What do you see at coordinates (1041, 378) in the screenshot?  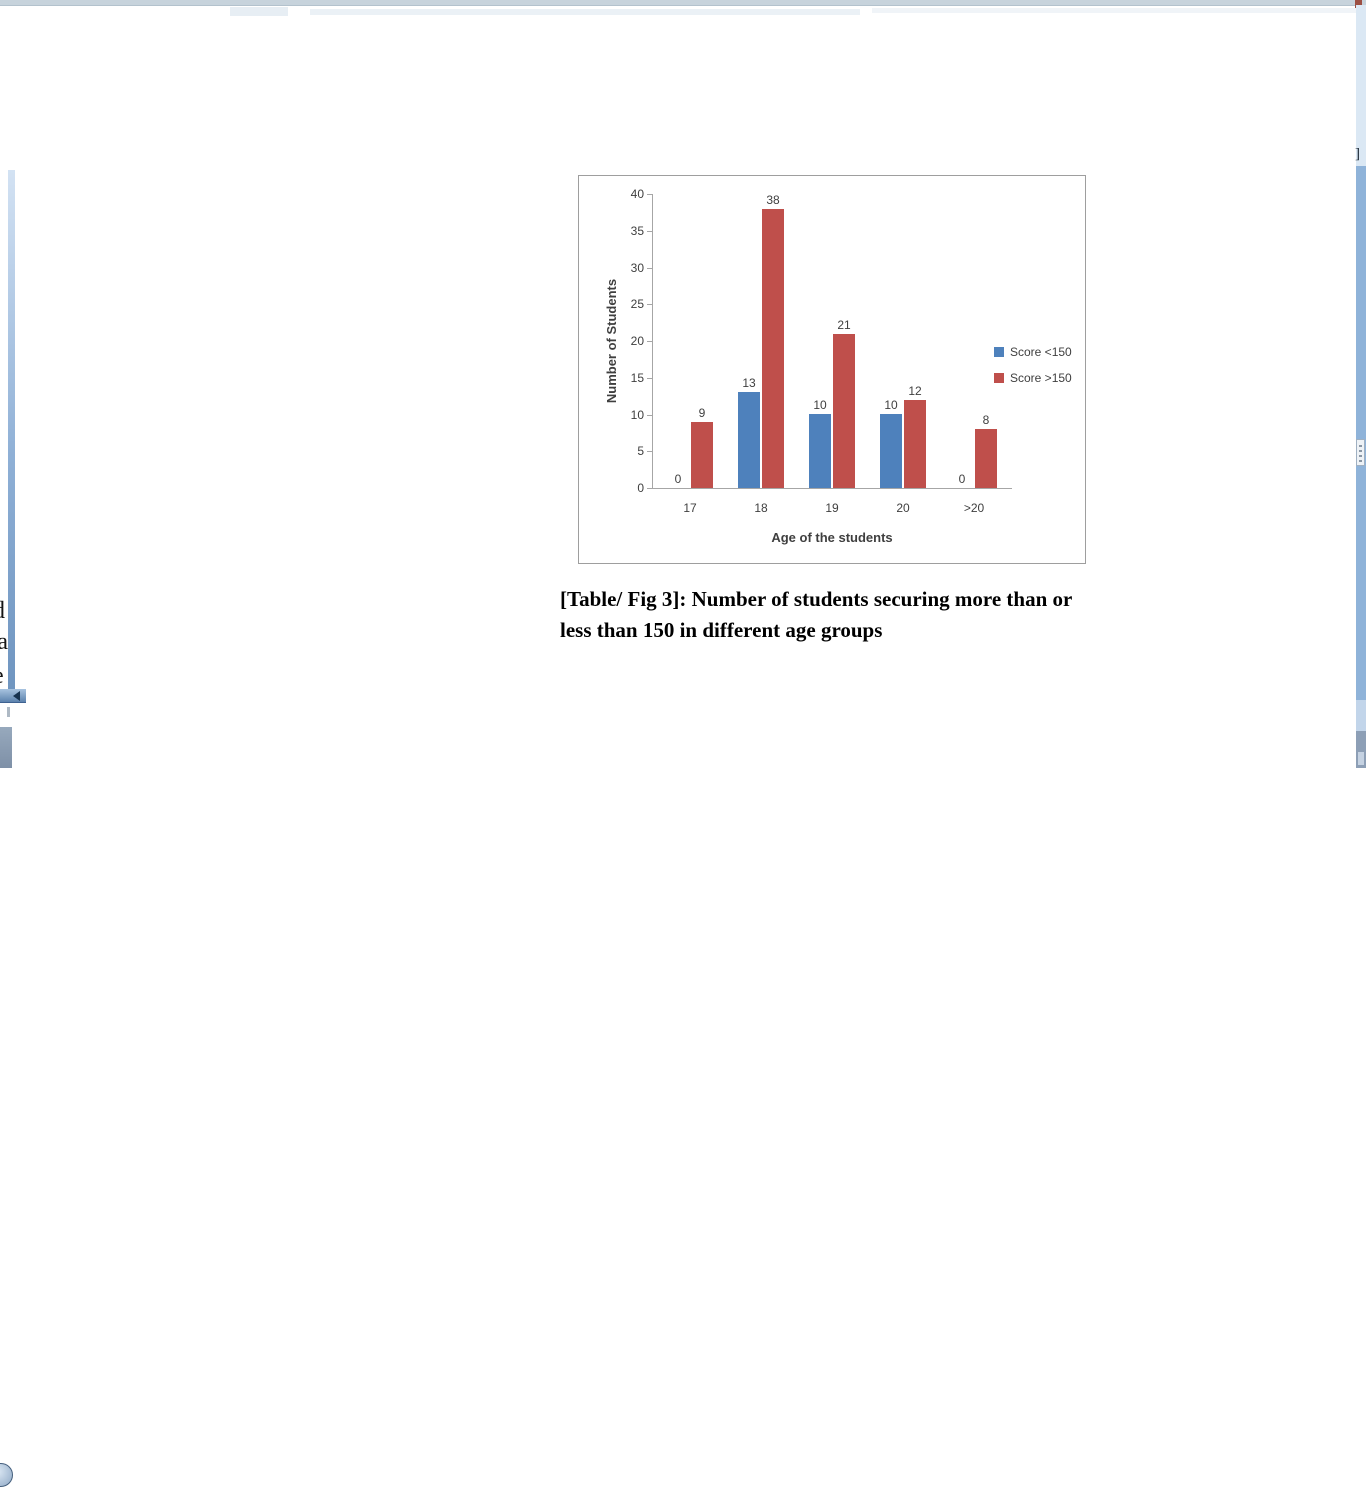 I see `legend-label: Score >150` at bounding box center [1041, 378].